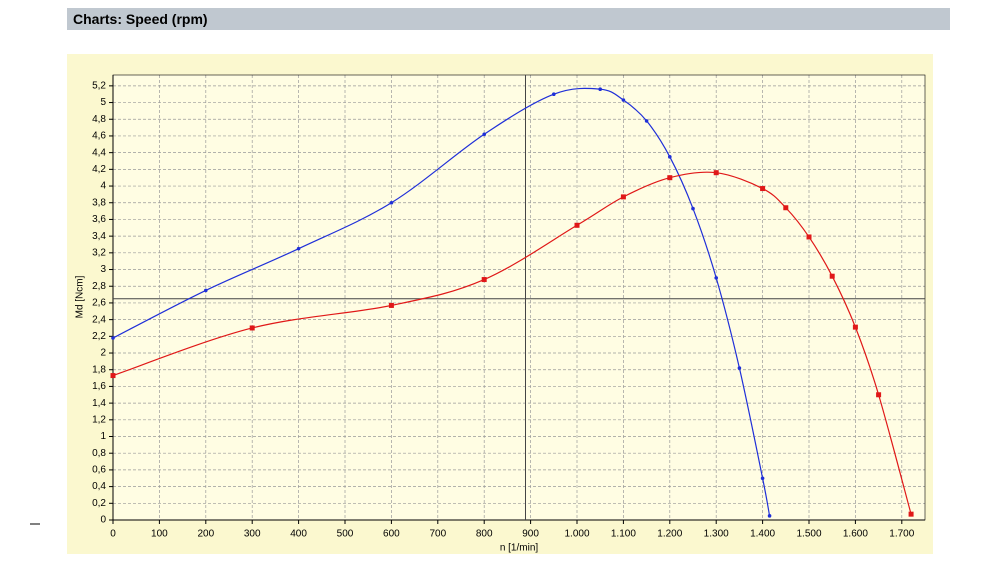  I want to click on y-tick-label: 4,8, so click(99, 119).